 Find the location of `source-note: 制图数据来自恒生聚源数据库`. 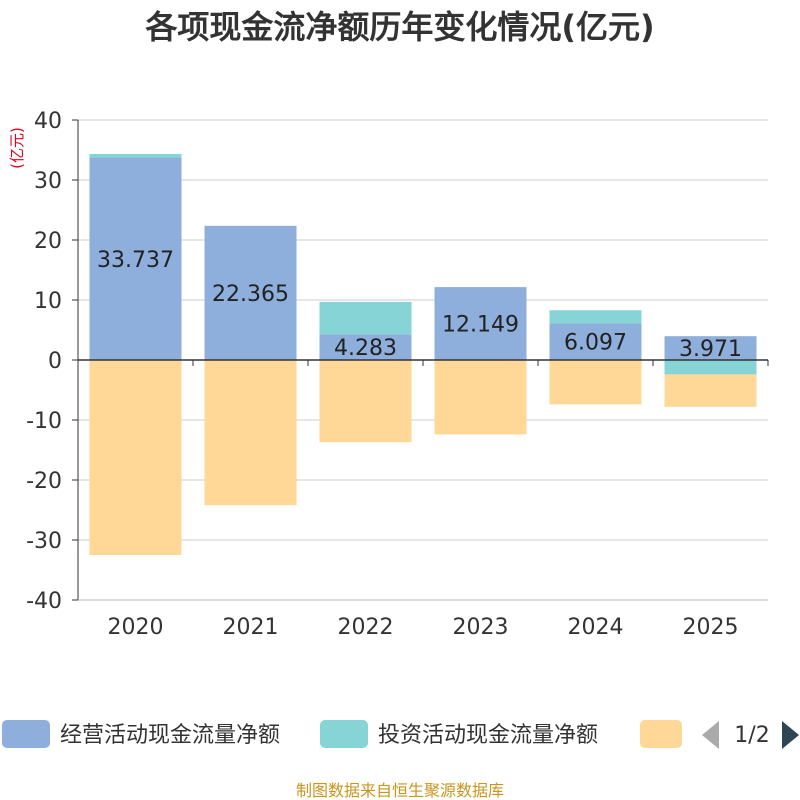

source-note: 制图数据来自恒生聚源数据库 is located at coordinates (400, 790).